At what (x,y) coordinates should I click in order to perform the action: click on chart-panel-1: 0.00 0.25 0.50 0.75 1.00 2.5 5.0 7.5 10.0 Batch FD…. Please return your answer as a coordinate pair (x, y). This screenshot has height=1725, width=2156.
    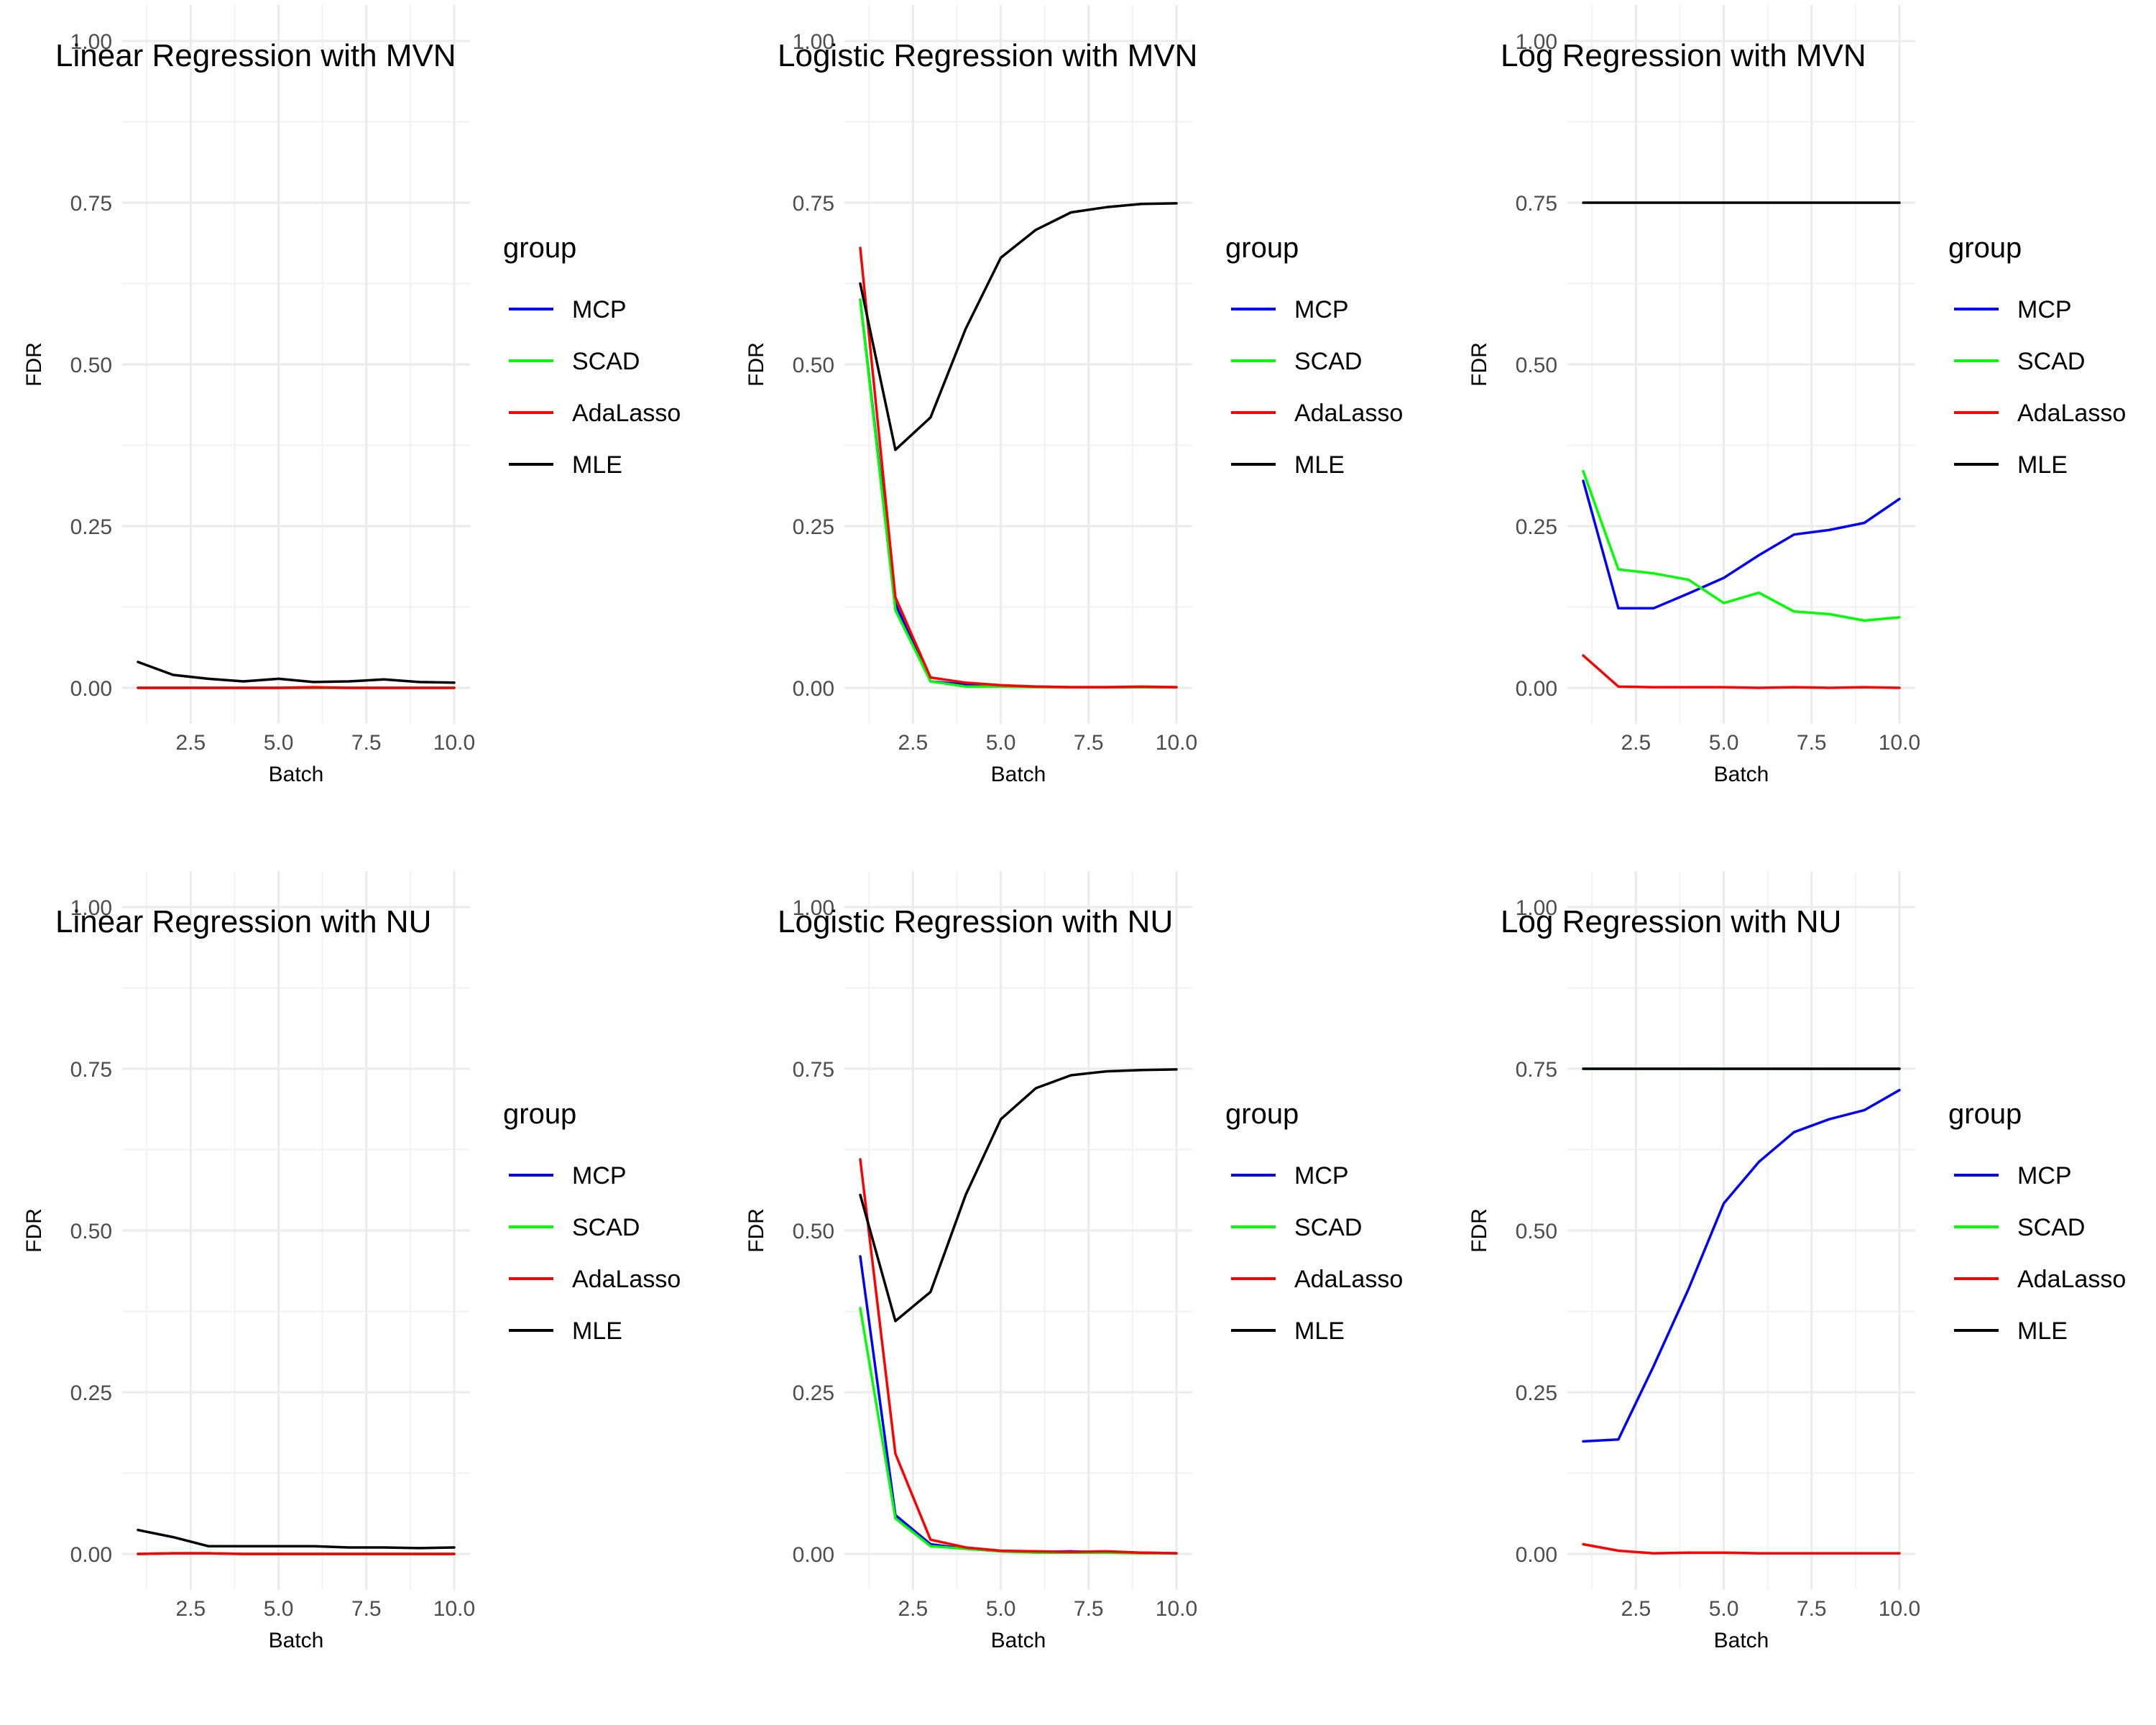
    Looking at the image, I should click on (351, 395).